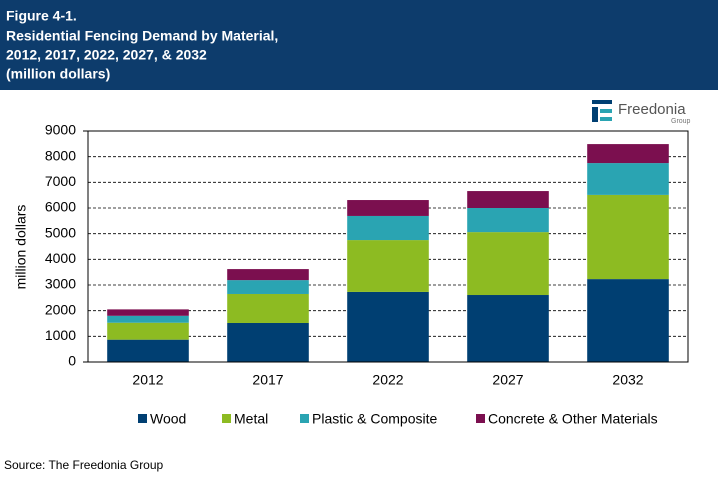 This screenshot has width=718, height=478. What do you see at coordinates (147, 380) in the screenshot?
I see `x-tick-label: 2012` at bounding box center [147, 380].